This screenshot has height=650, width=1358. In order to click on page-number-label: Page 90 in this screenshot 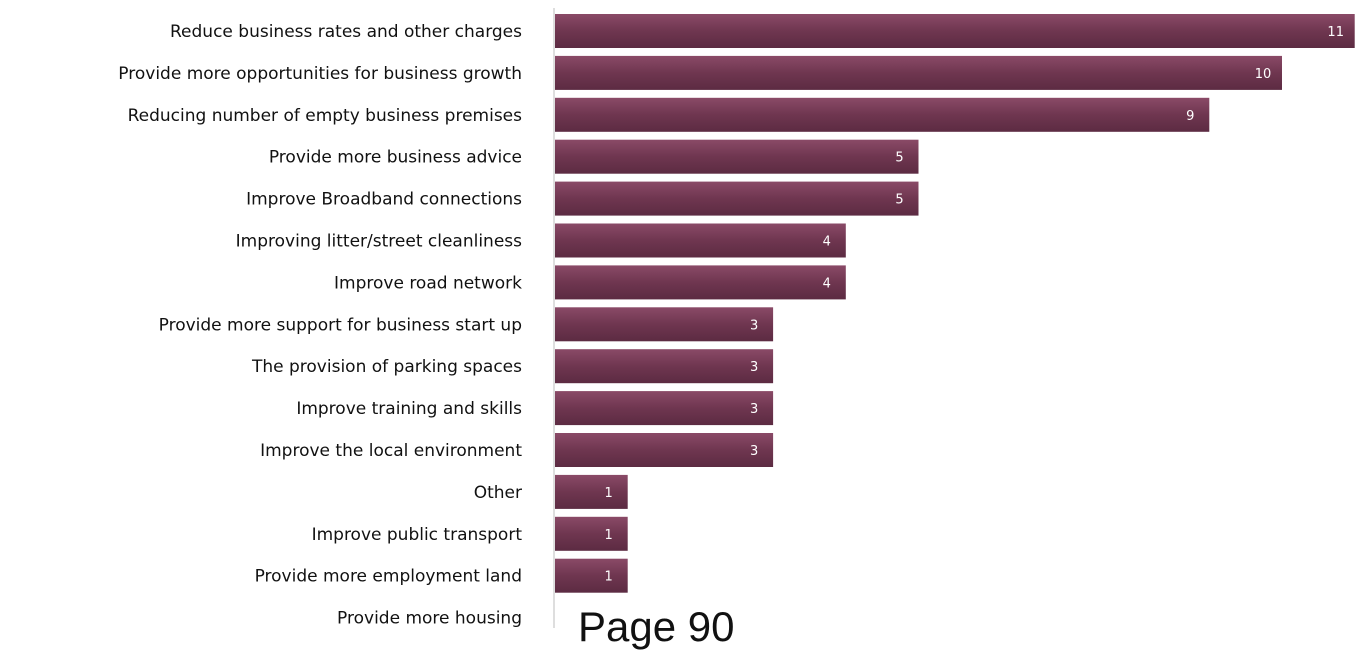, I will do `click(656, 626)`.